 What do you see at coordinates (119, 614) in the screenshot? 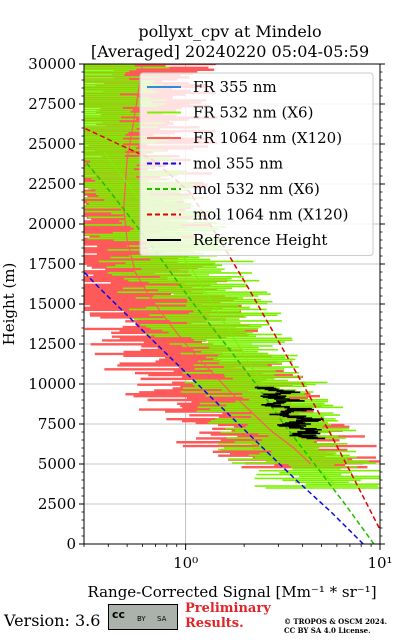
I see `cc-icon: cc` at bounding box center [119, 614].